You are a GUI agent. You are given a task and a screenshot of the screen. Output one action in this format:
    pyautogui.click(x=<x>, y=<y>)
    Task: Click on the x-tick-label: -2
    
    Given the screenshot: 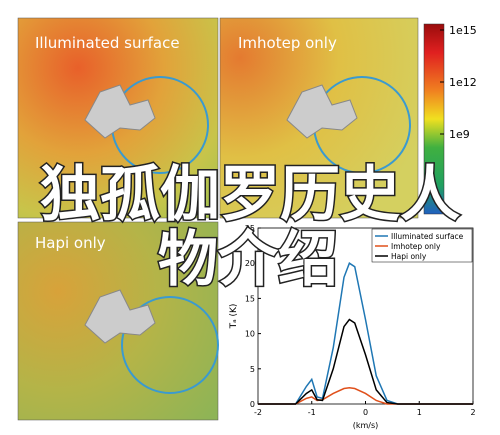 What is the action you would take?
    pyautogui.click(x=258, y=412)
    